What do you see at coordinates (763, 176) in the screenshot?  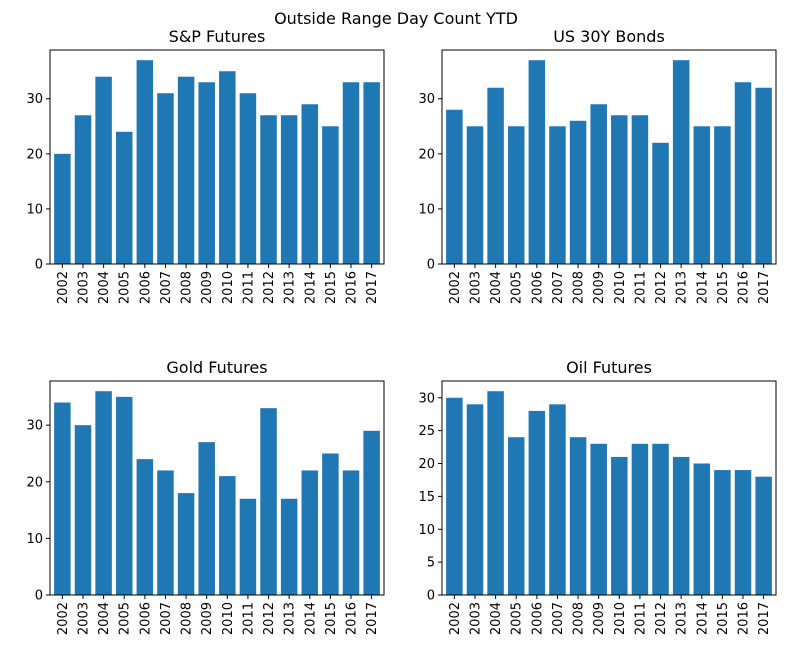 I see `bar-2017` at bounding box center [763, 176].